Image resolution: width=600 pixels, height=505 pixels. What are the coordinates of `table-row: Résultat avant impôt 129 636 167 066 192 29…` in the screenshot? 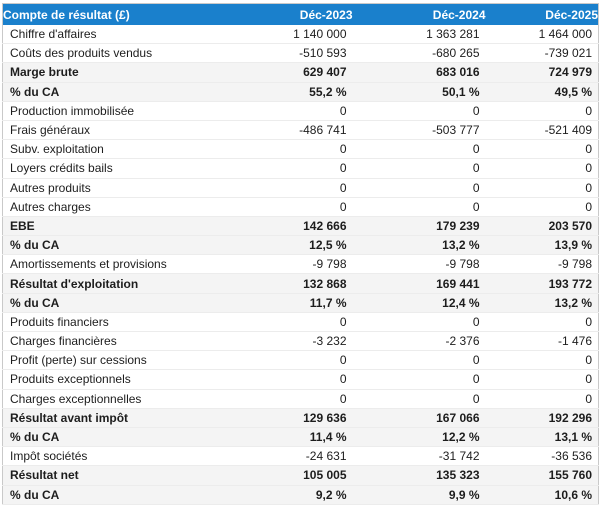 It's located at (300, 418).